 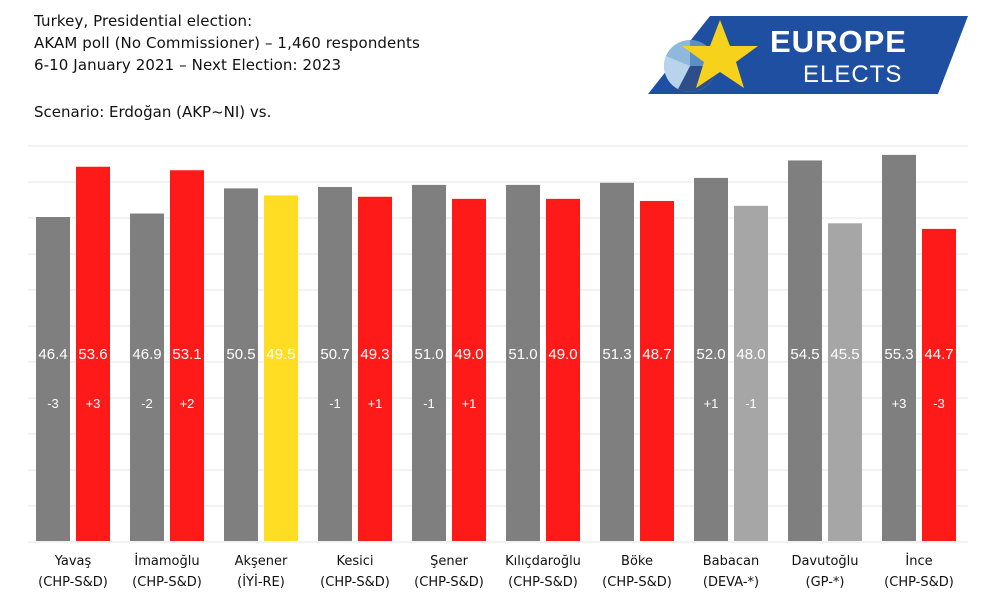 What do you see at coordinates (143, 21) in the screenshot?
I see `title-line-1: Turkey, Presidential election:` at bounding box center [143, 21].